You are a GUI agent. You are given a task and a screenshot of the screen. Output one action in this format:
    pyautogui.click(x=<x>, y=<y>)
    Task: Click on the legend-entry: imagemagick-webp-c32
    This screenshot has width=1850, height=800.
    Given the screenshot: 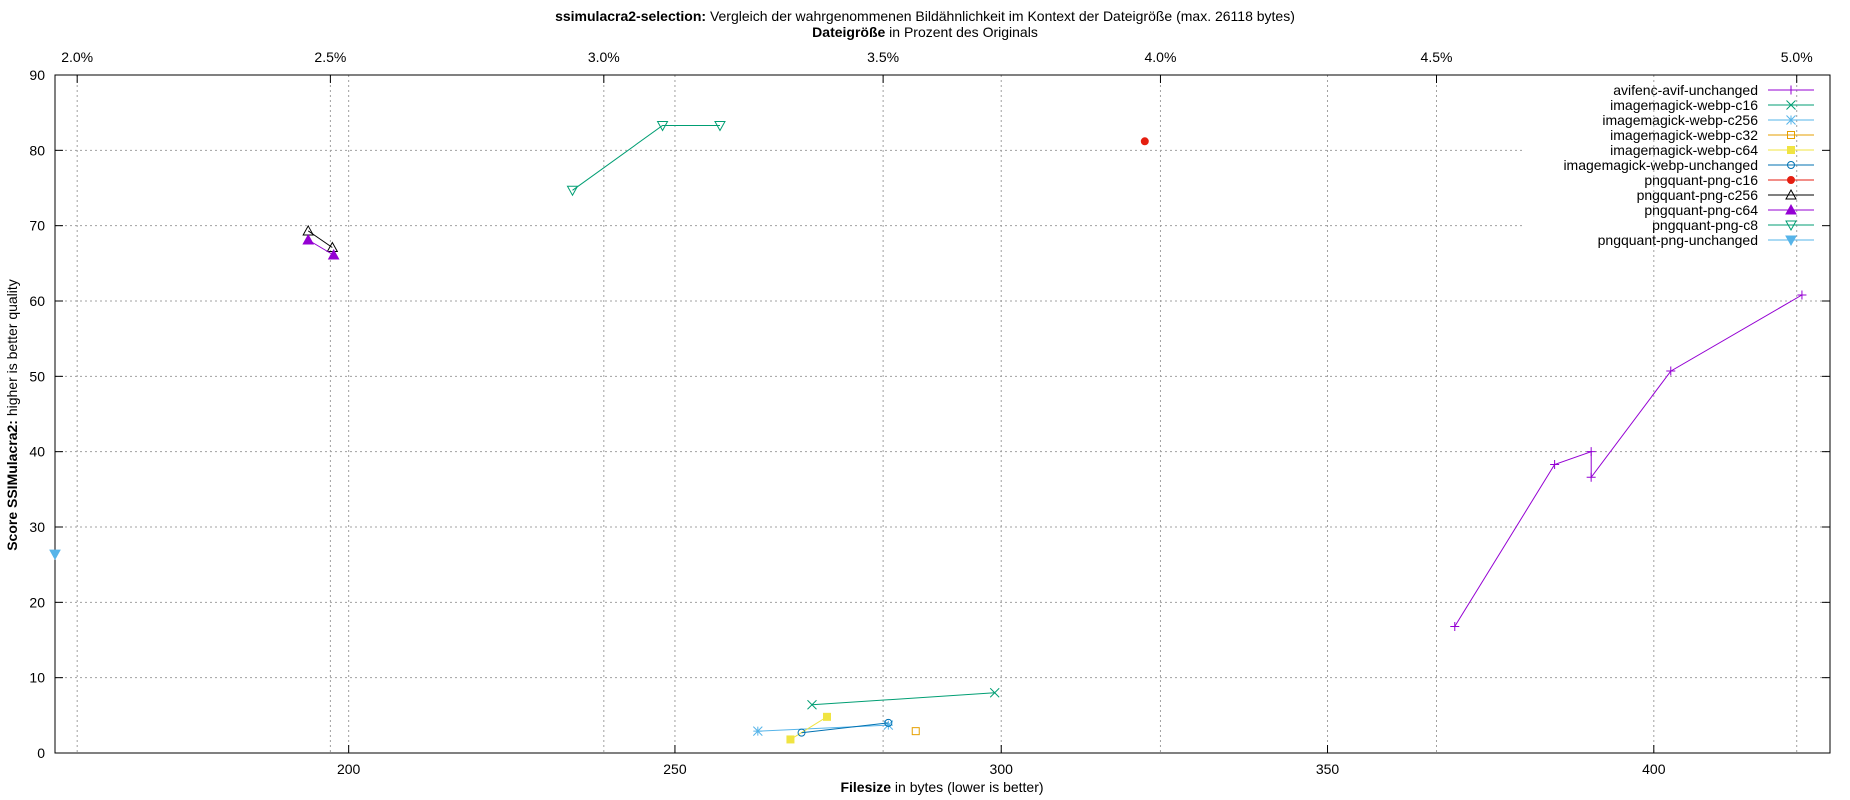 What is the action you would take?
    pyautogui.click(x=1712, y=135)
    